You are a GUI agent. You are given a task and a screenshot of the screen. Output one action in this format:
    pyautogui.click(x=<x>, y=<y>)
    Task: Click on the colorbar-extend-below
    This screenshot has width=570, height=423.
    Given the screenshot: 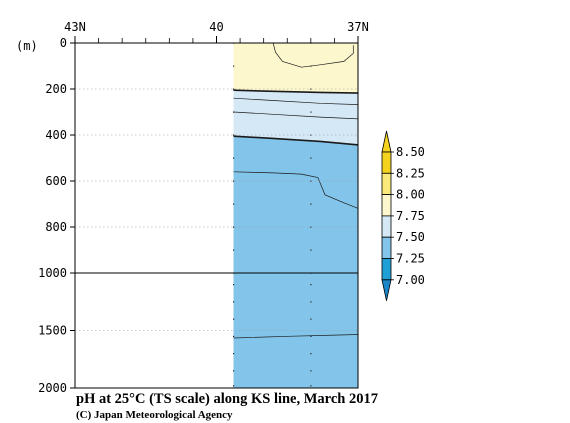 What is the action you would take?
    pyautogui.click(x=386, y=290)
    